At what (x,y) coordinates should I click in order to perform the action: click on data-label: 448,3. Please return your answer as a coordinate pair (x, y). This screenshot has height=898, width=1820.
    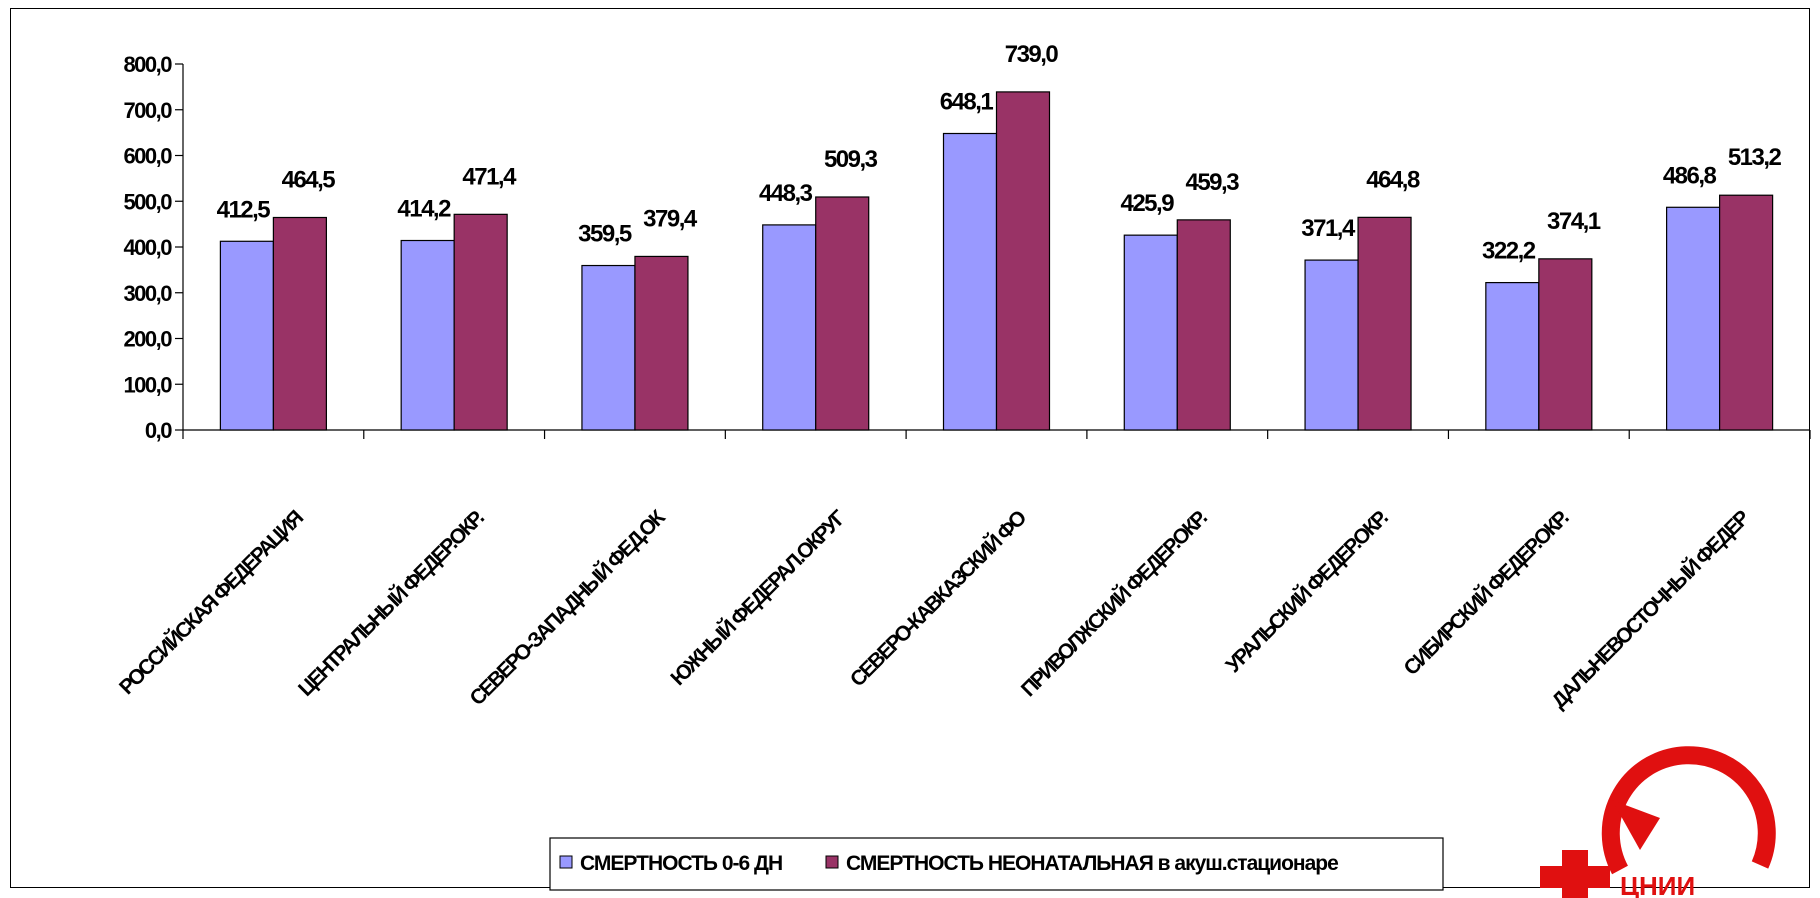
    Looking at the image, I should click on (786, 193).